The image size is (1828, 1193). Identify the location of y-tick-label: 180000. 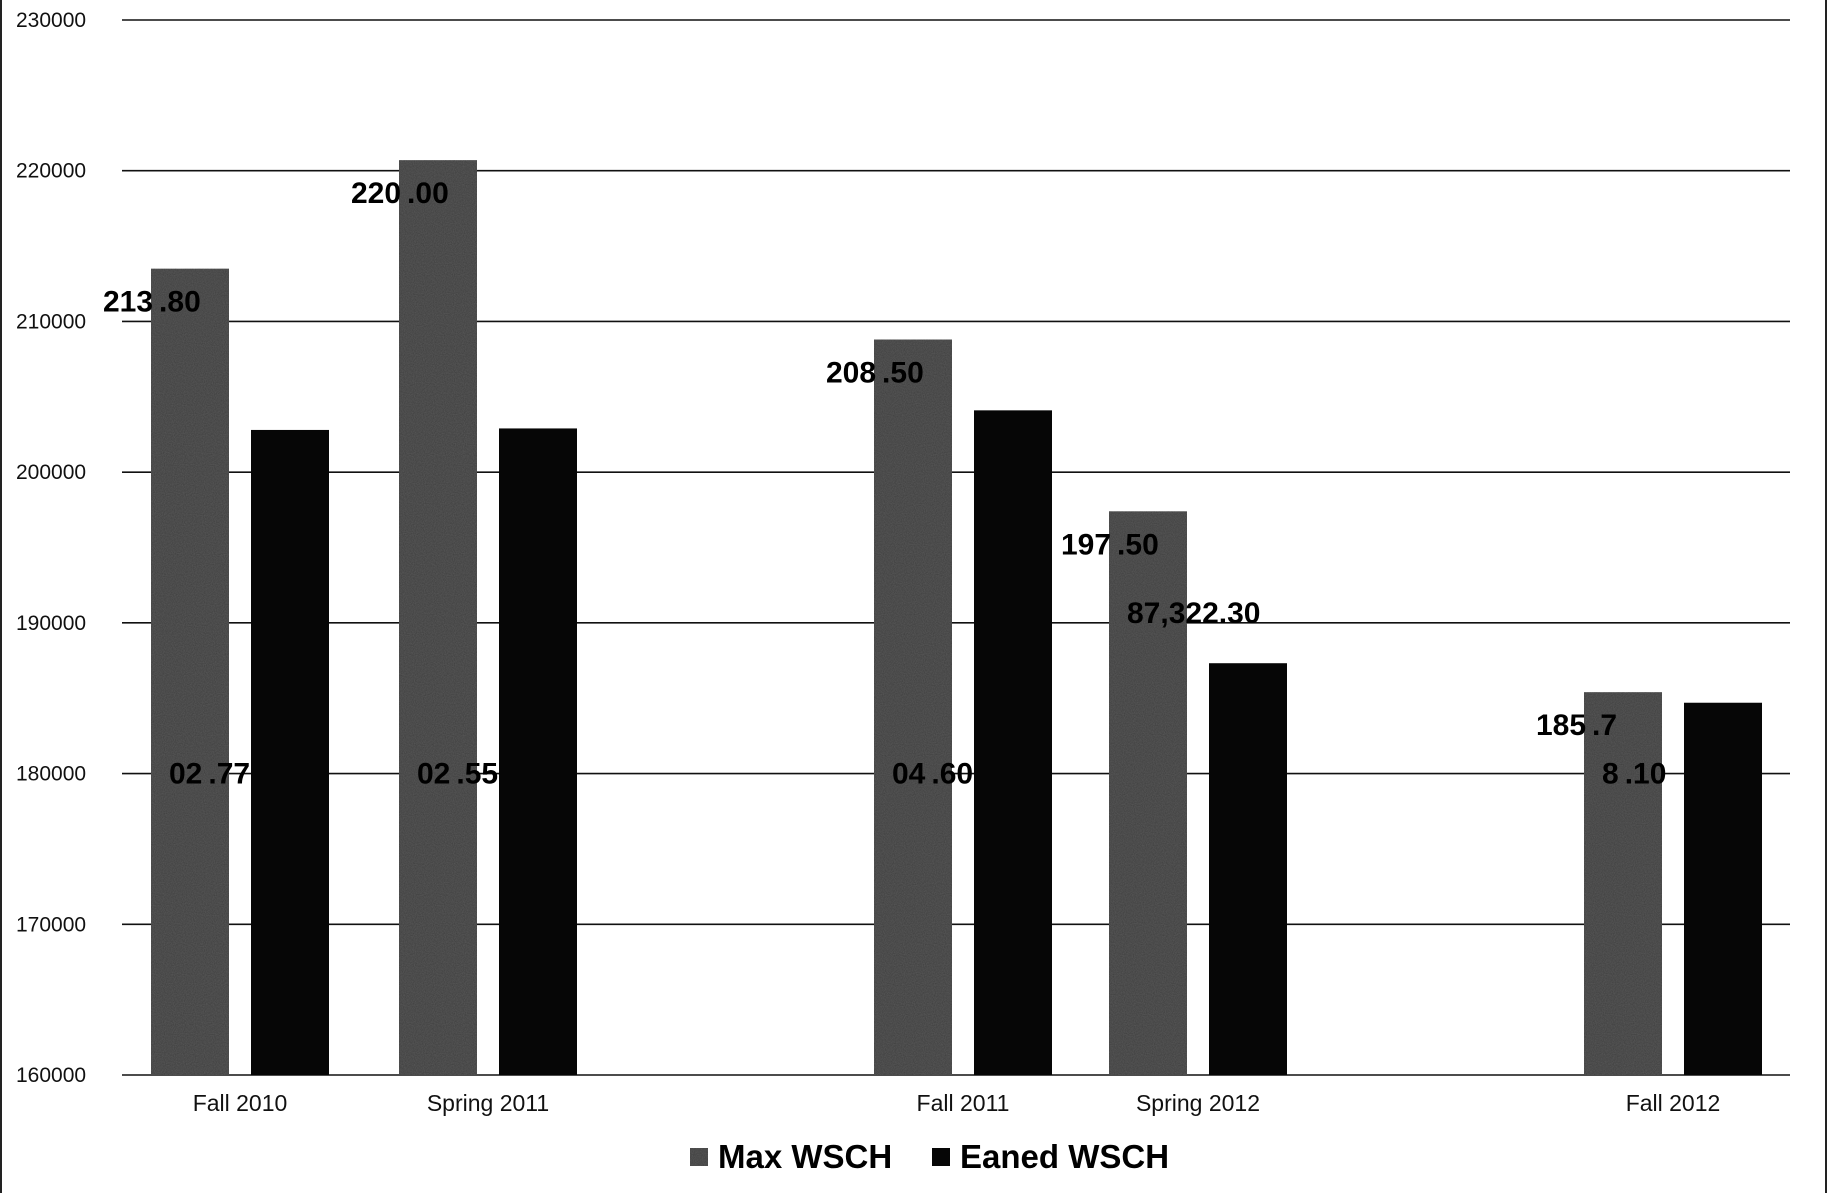
(51, 774).